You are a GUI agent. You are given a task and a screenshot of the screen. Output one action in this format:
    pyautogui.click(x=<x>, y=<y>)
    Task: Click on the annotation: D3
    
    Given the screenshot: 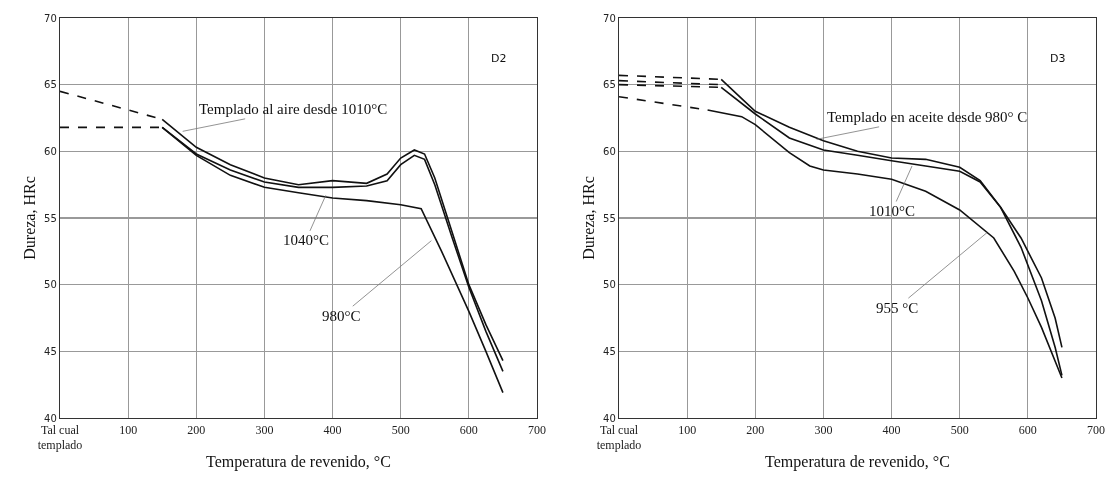 What is the action you would take?
    pyautogui.click(x=1058, y=58)
    